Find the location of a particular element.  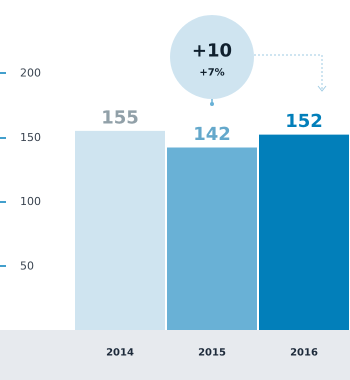

y-tick-label: 150 is located at coordinates (30, 137).